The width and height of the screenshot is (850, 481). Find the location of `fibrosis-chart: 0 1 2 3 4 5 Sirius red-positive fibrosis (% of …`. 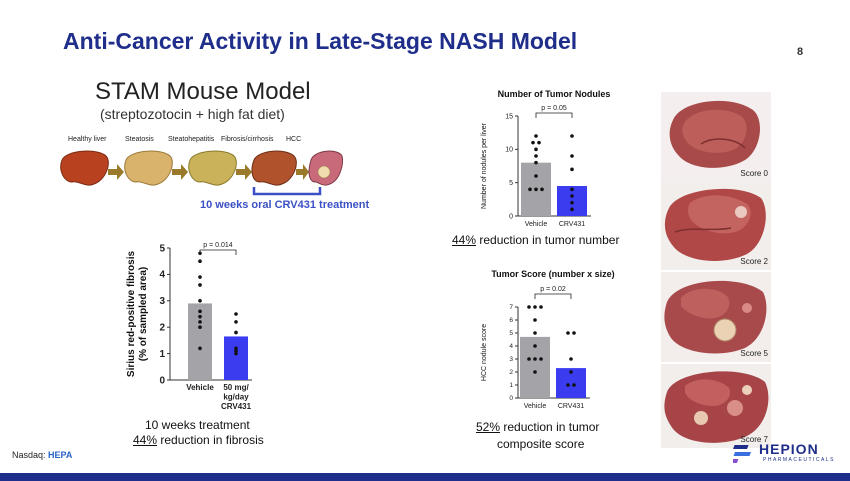

fibrosis-chart: 0 1 2 3 4 5 Sirius red-positive fibrosis (% of … is located at coordinates (189, 326).